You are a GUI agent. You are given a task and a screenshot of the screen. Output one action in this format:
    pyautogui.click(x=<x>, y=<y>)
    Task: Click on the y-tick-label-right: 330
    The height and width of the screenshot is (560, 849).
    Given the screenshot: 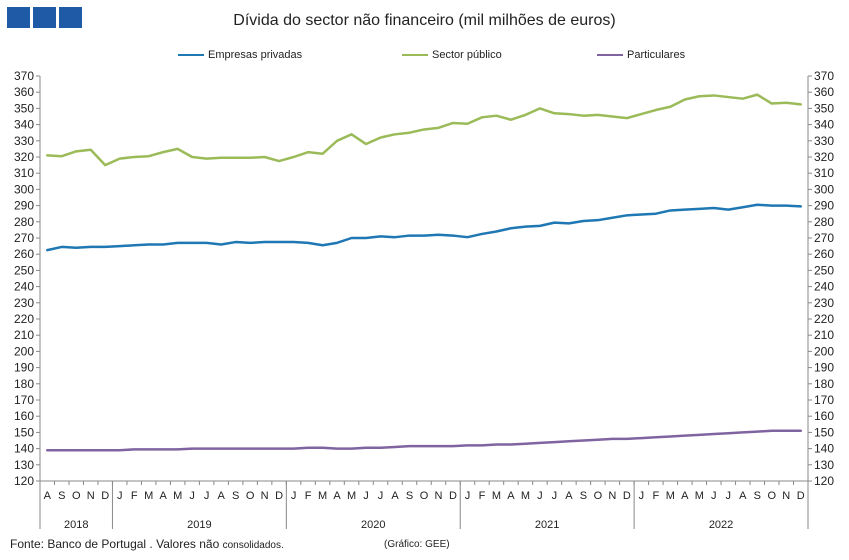 What is the action you would take?
    pyautogui.click(x=824, y=141)
    